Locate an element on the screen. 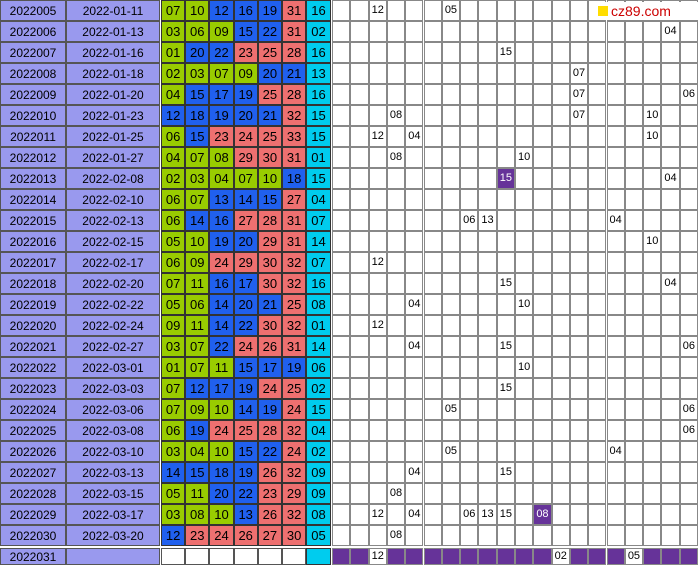 The width and height of the screenshot is (700, 565). blue-ball-cell: 16 is located at coordinates (318, 52).